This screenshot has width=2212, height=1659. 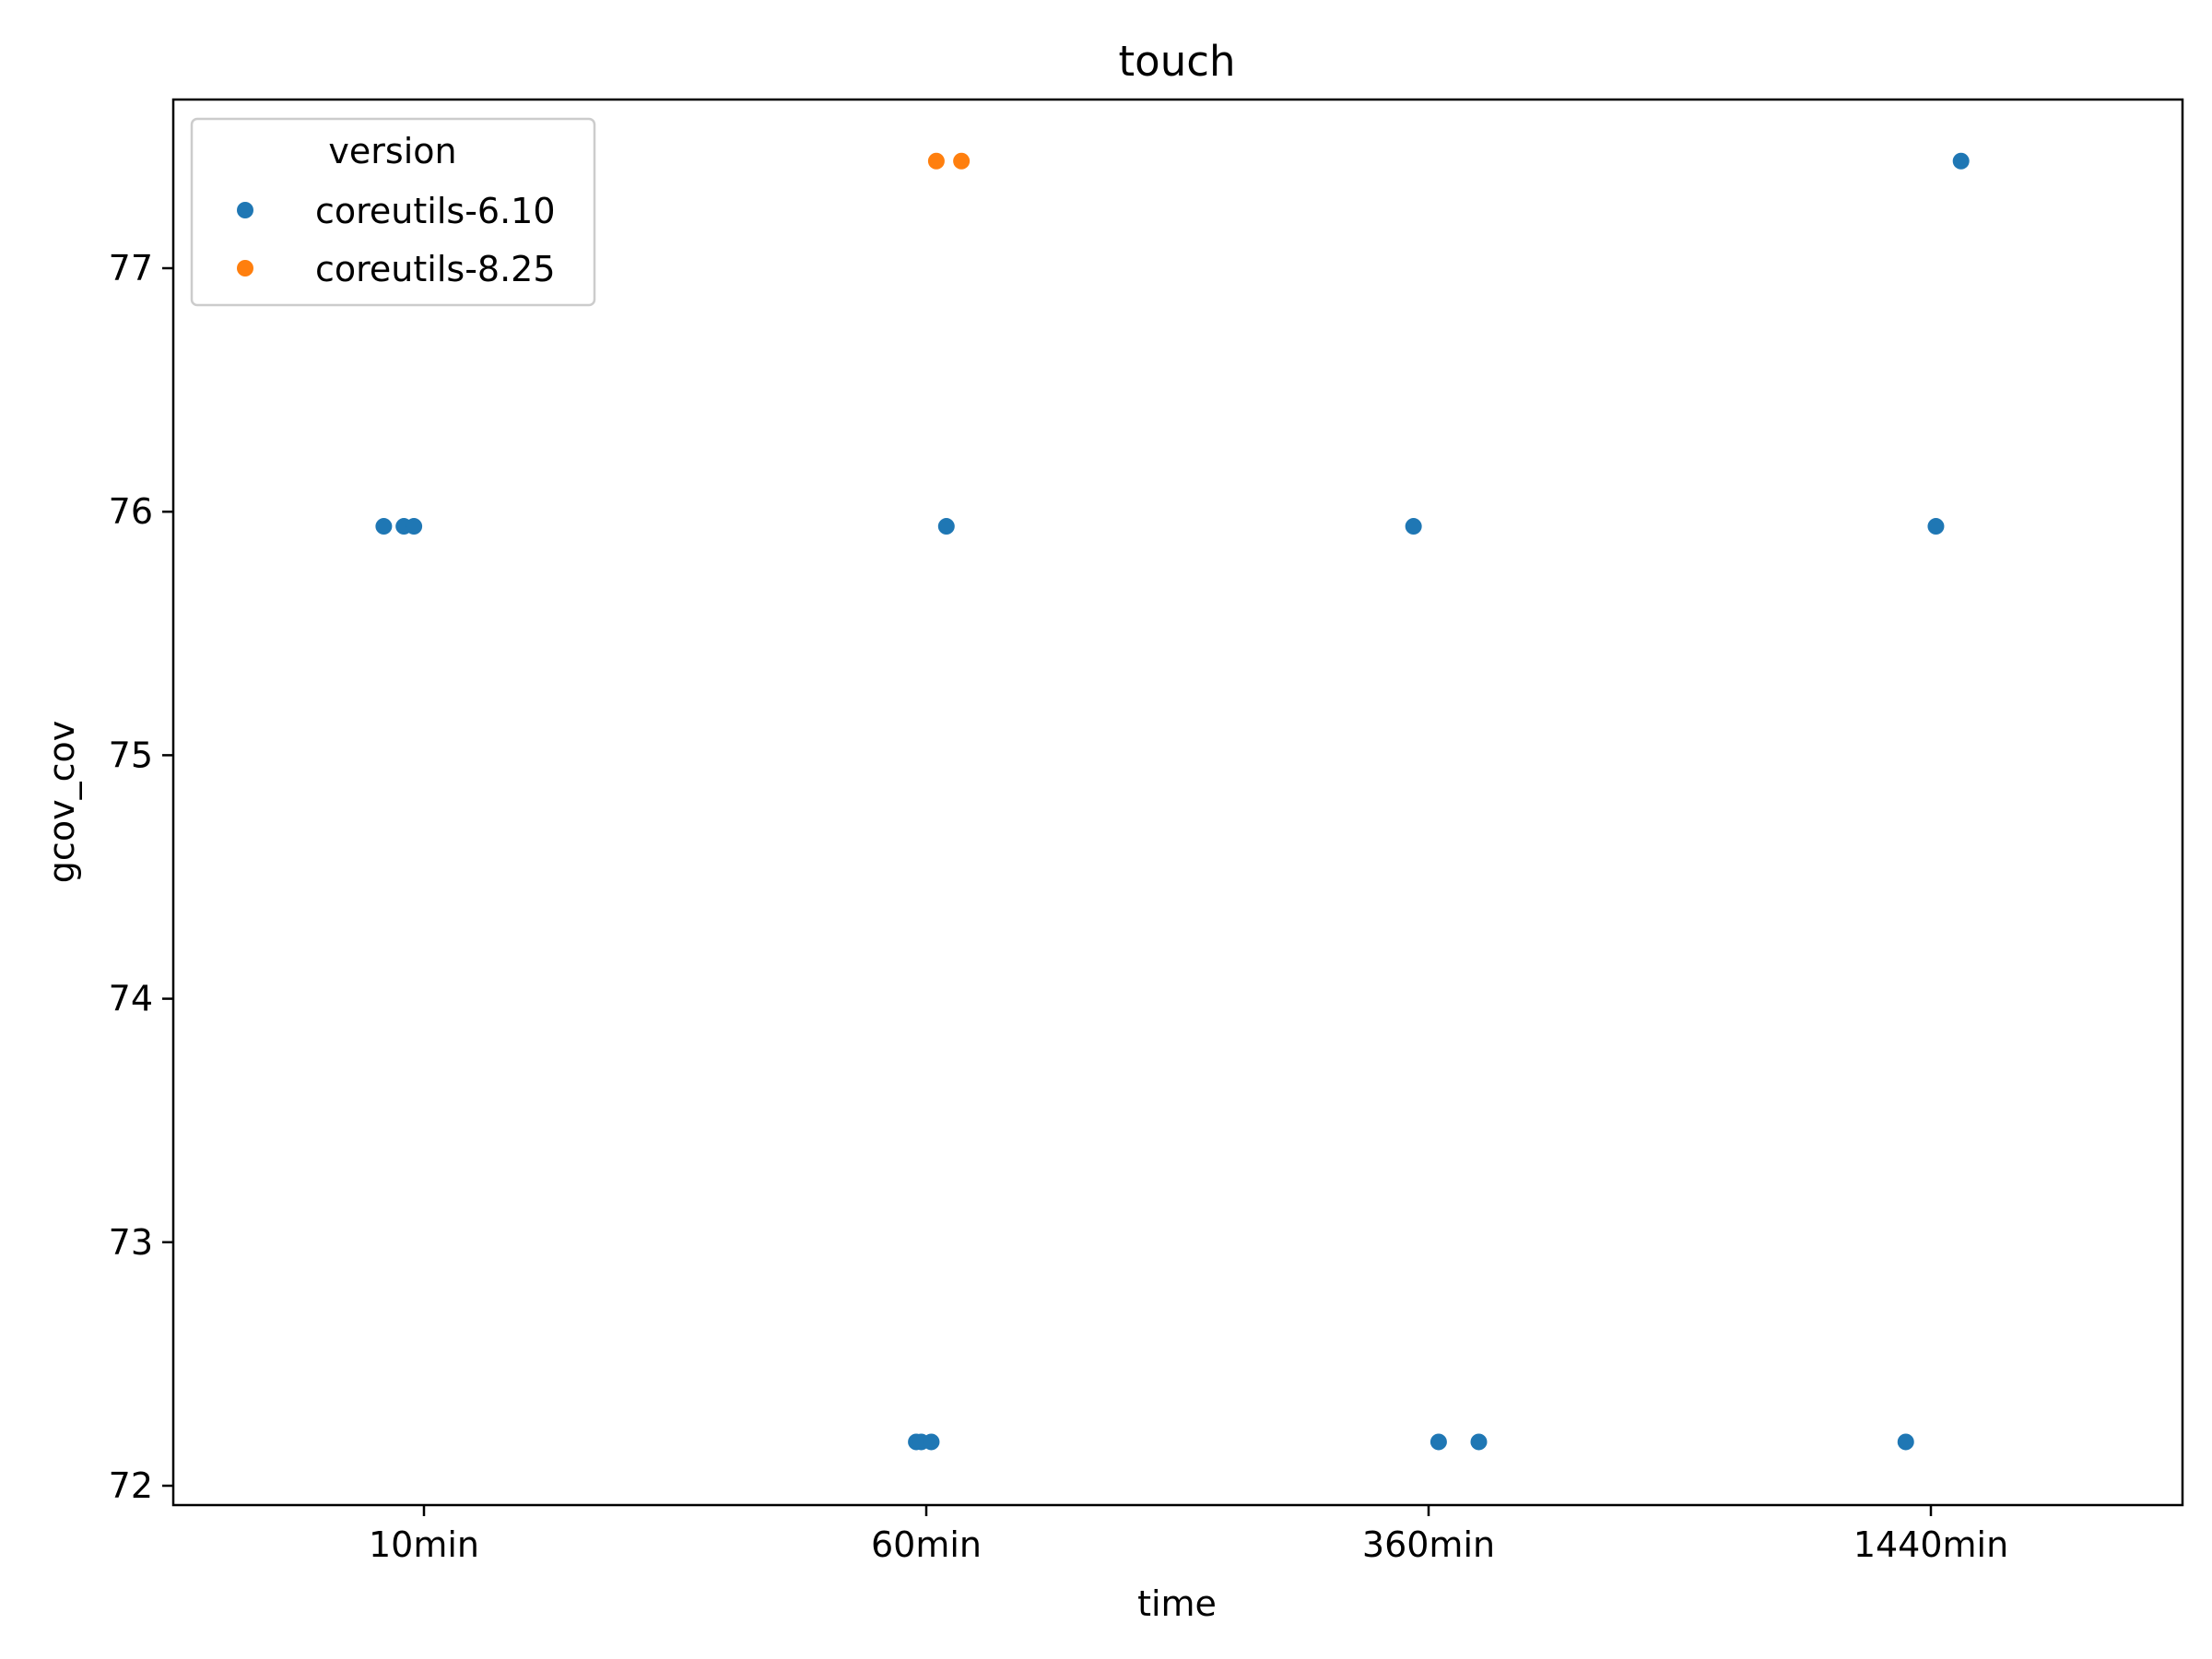 What do you see at coordinates (131, 1485) in the screenshot?
I see `y-tick-label: 72` at bounding box center [131, 1485].